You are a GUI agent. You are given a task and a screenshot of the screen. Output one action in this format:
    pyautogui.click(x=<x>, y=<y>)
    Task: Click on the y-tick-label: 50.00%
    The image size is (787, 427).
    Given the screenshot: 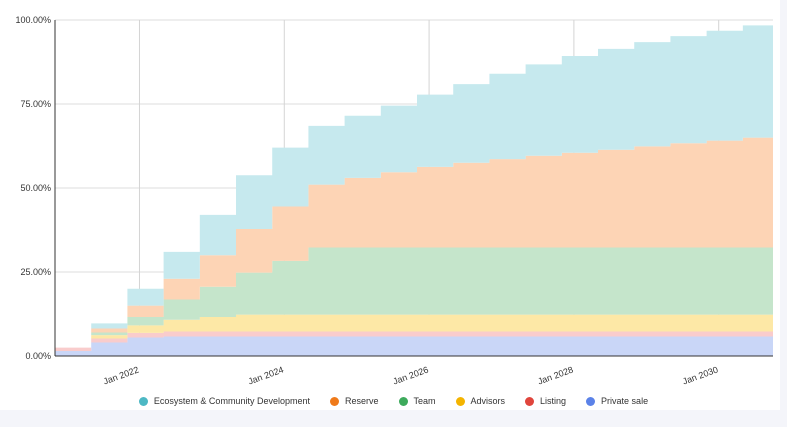 What is the action you would take?
    pyautogui.click(x=35, y=188)
    